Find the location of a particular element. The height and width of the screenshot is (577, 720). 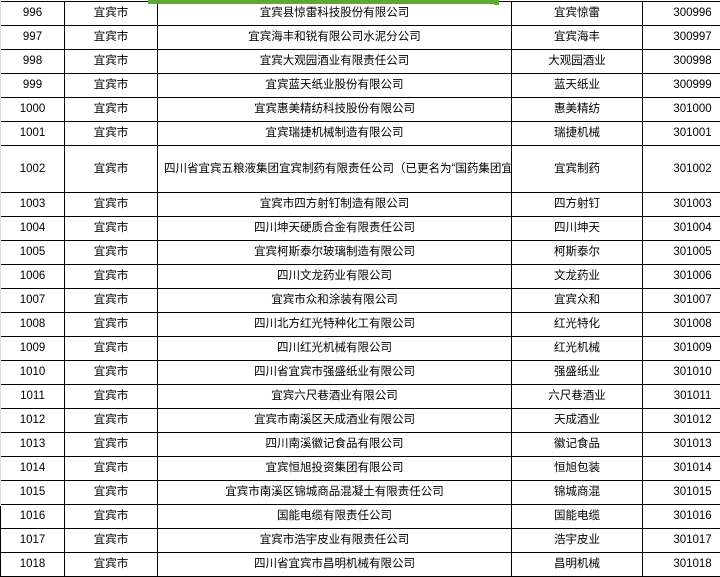

cell-enterprise-abbr: 天成酒业 is located at coordinates (577, 421).